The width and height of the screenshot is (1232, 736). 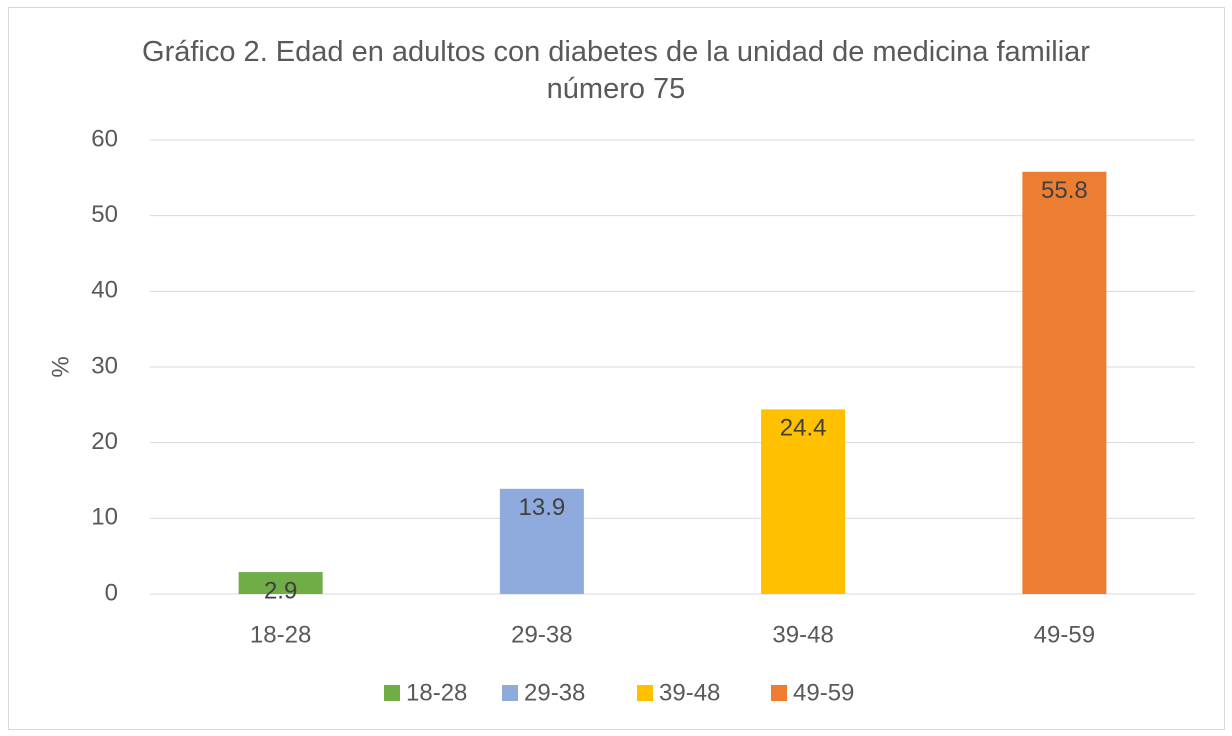 I want to click on legend-label: 29-38, so click(x=554, y=692).